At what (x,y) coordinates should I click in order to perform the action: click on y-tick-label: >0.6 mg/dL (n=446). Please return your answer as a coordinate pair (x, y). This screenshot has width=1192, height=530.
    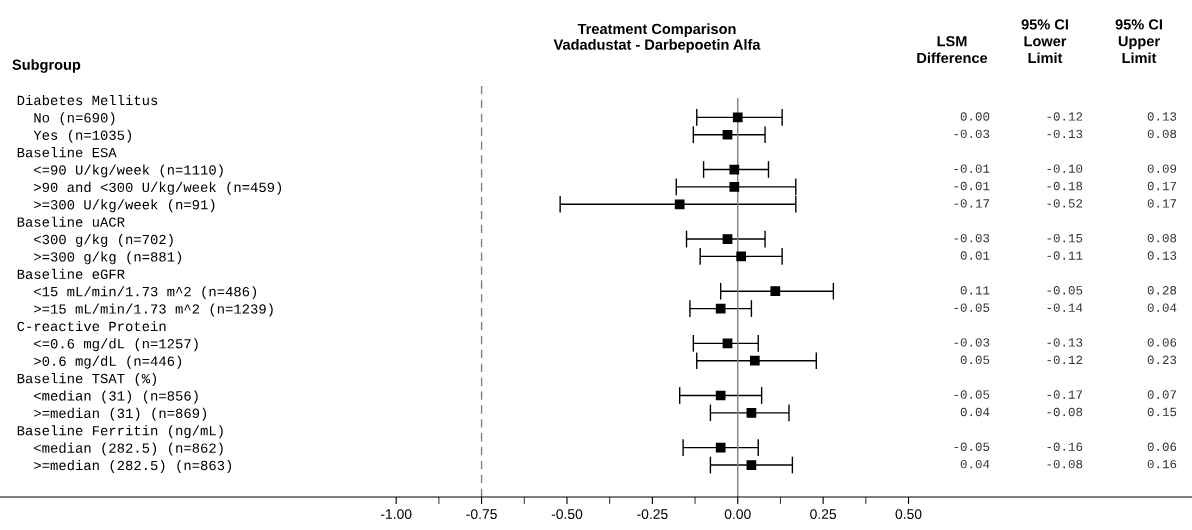
    Looking at the image, I should click on (108, 362).